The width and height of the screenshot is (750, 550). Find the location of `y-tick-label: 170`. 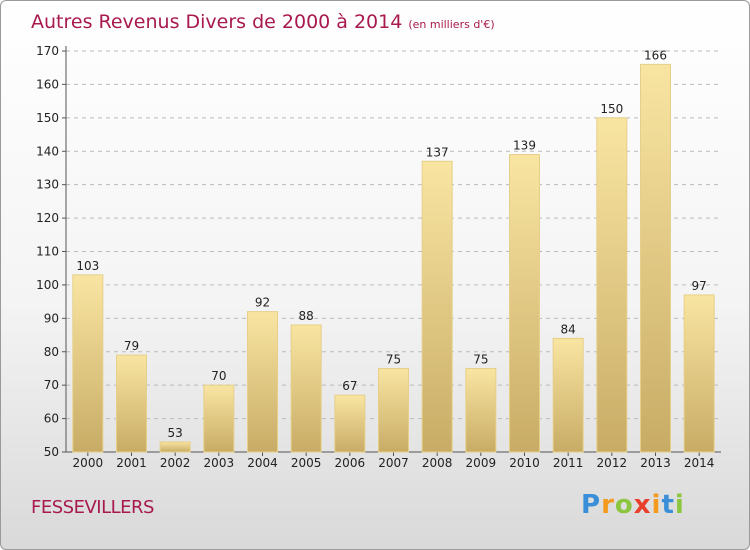

y-tick-label: 170 is located at coordinates (47, 51).